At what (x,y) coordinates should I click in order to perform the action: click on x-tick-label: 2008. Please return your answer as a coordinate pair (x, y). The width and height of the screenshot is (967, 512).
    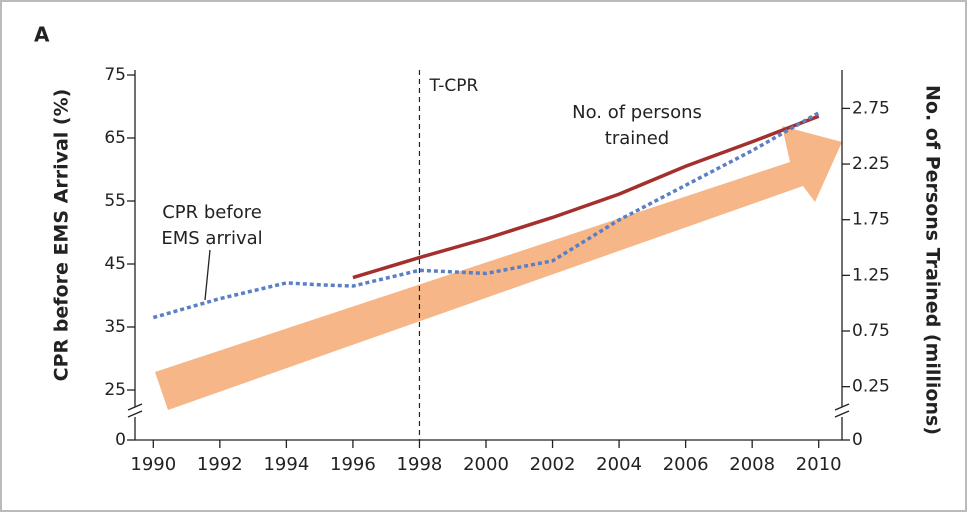
    Looking at the image, I should click on (752, 464).